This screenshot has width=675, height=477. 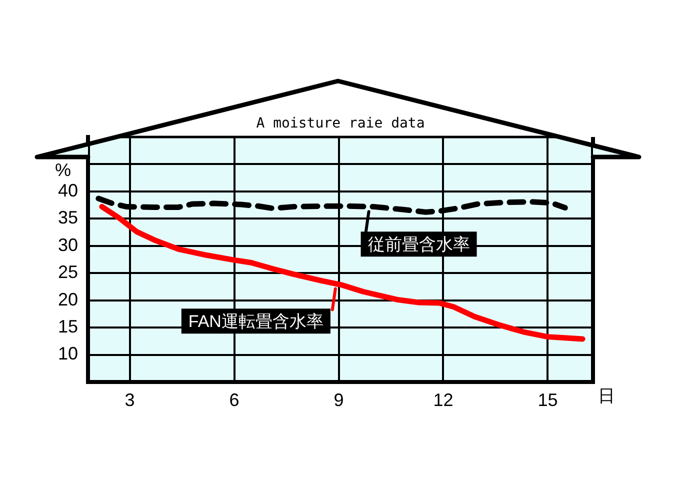 I want to click on y-axis-title: %, so click(x=63, y=170).